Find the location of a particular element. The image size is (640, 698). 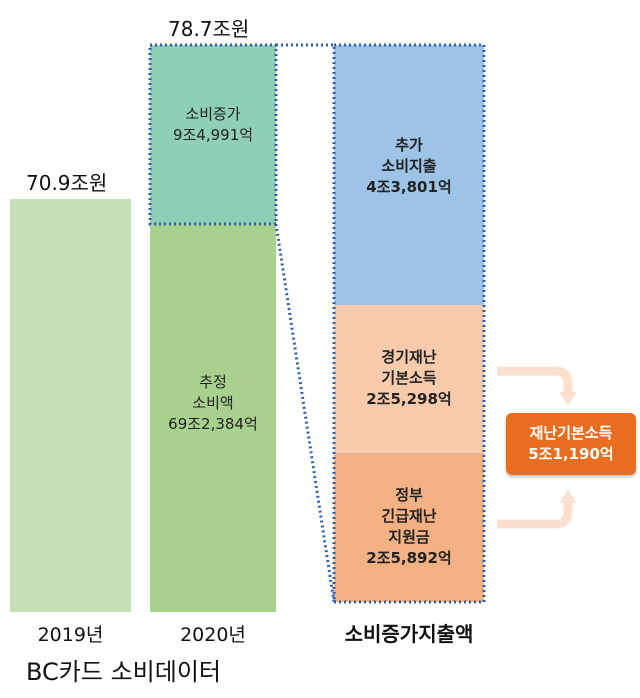

increase-dotted-outline is located at coordinates (213, 134).